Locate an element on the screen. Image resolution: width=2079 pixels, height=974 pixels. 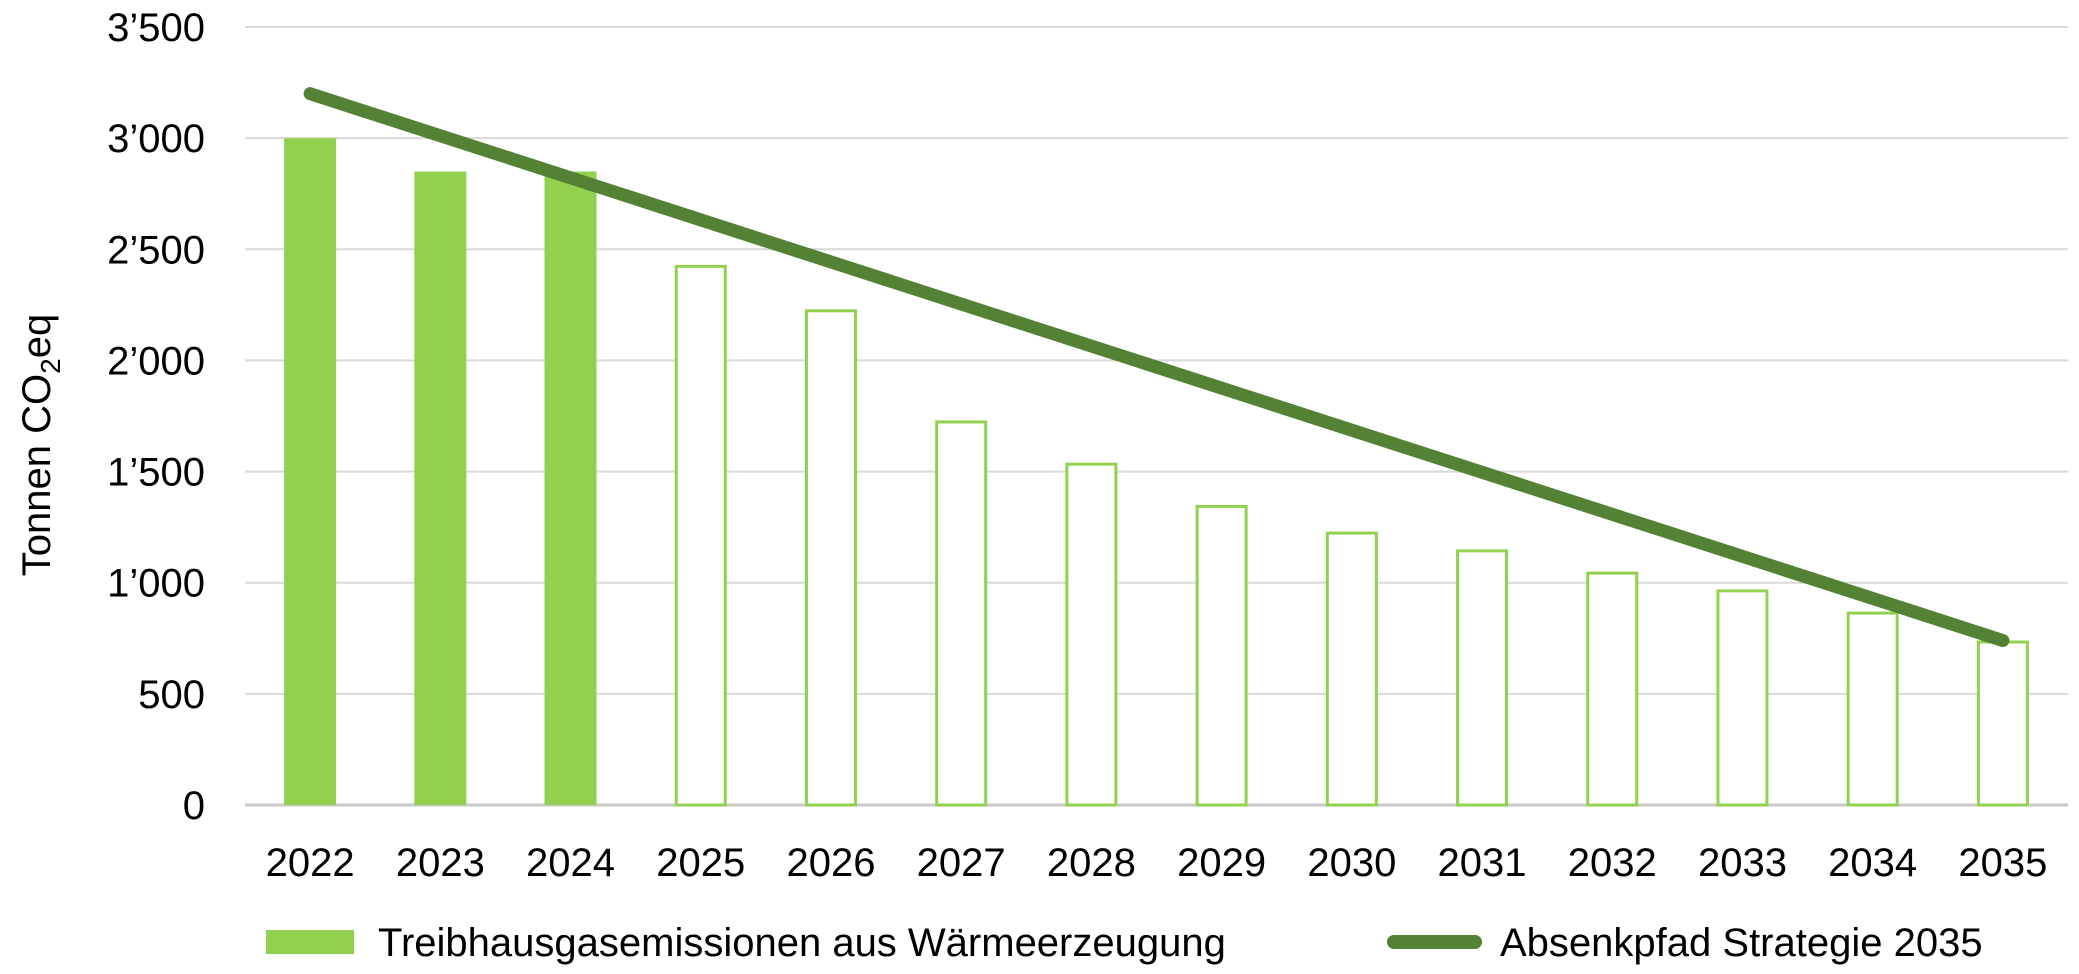
x-tick-label: 2024 is located at coordinates (570, 863).